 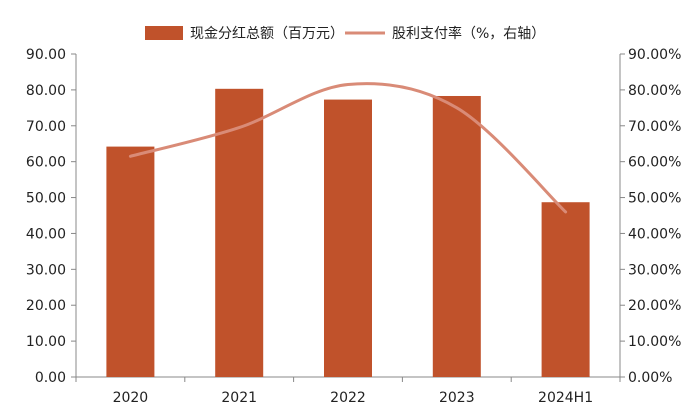 I want to click on y-right-tick-label: 10.00%, so click(x=654, y=342).